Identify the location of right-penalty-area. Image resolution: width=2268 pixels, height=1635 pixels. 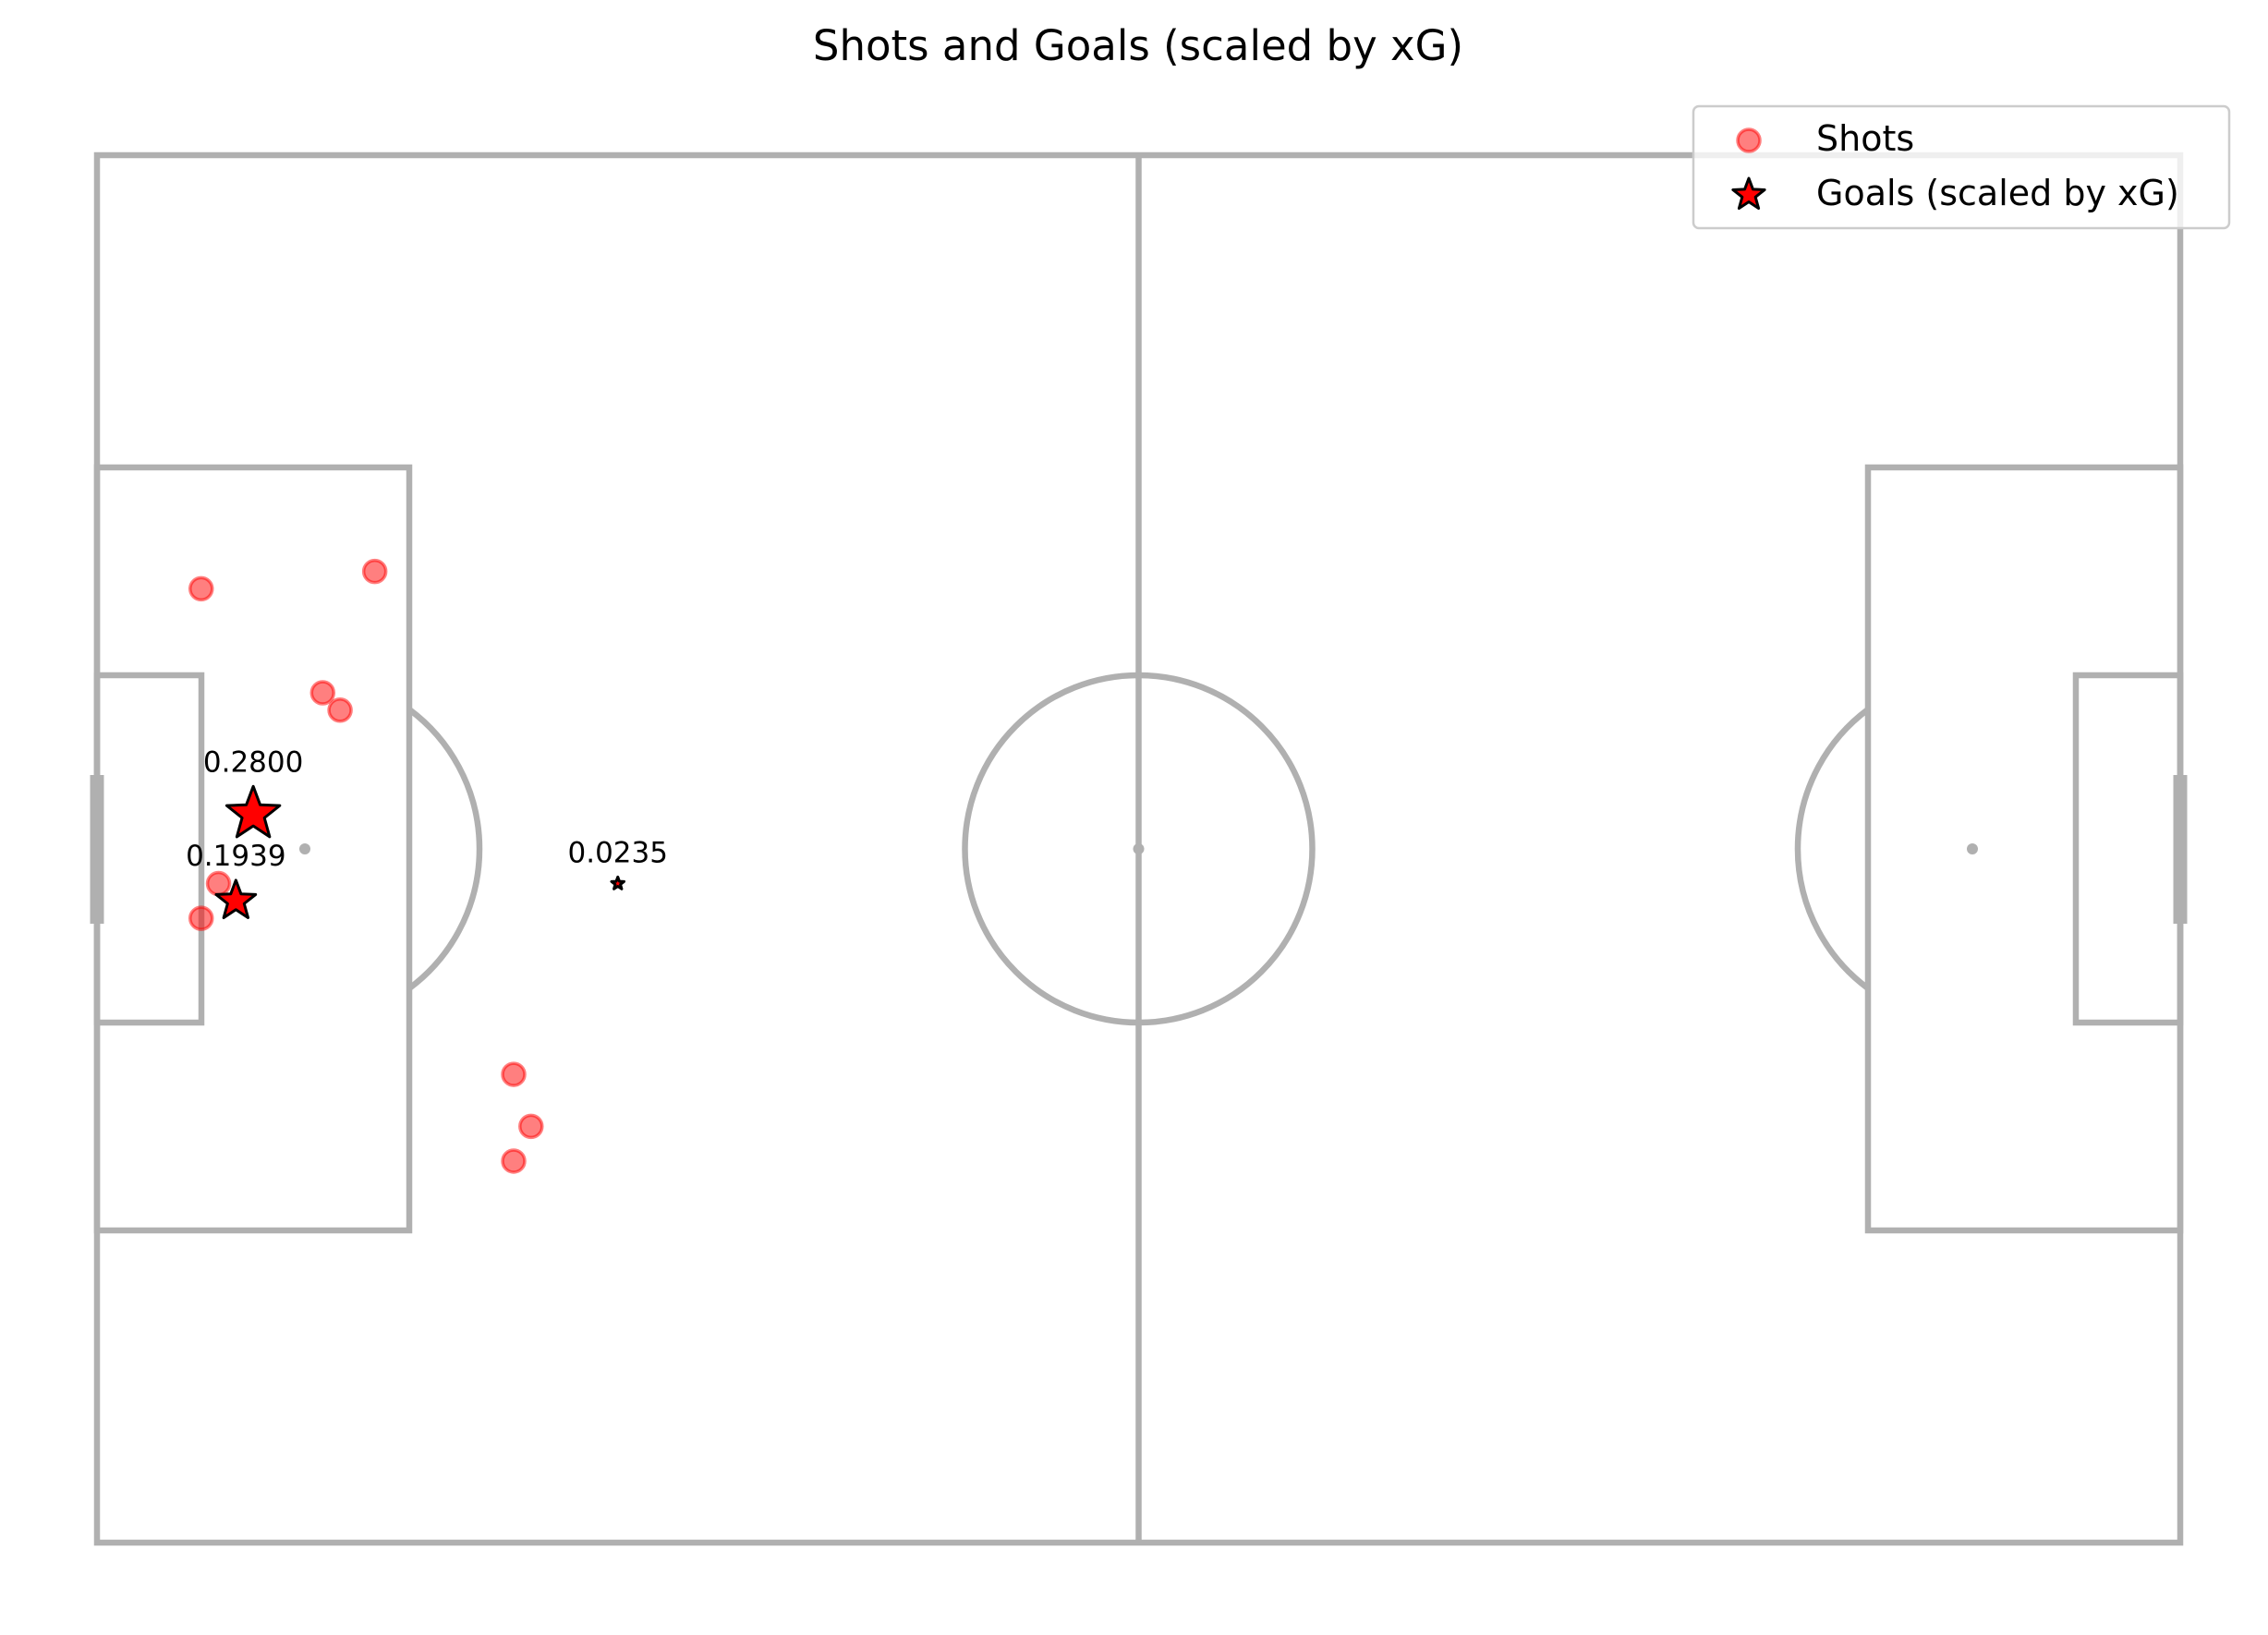
(2024, 849).